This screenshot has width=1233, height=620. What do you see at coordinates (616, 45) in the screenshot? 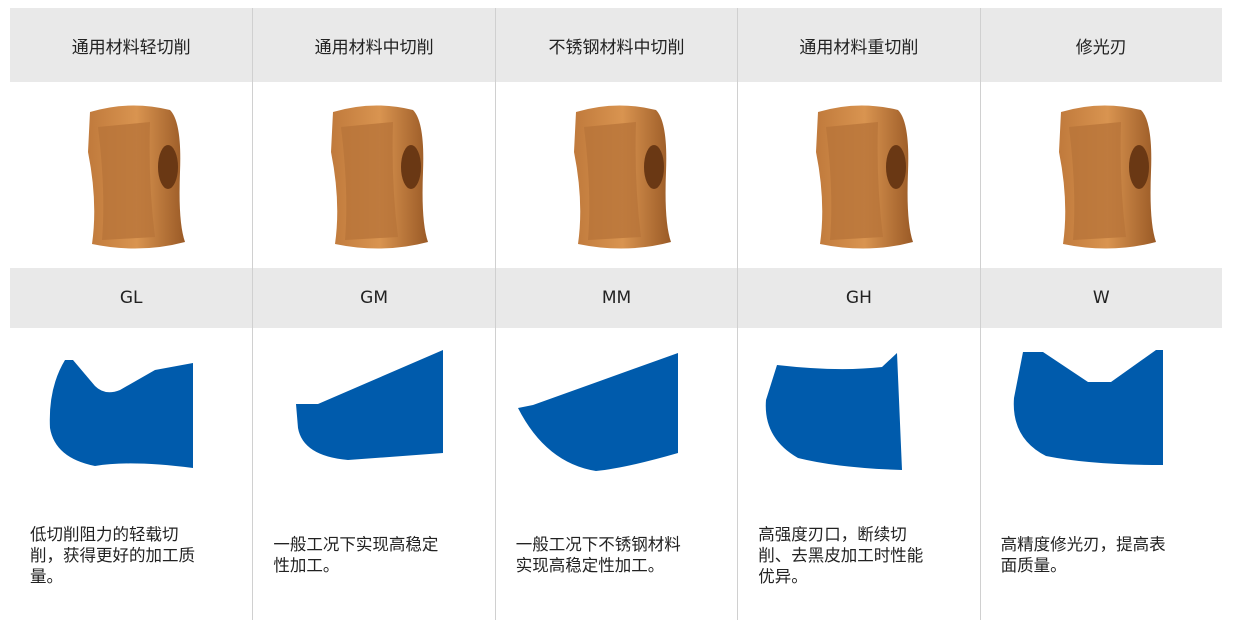
I see `header-cell: 不锈钢材料中切削` at bounding box center [616, 45].